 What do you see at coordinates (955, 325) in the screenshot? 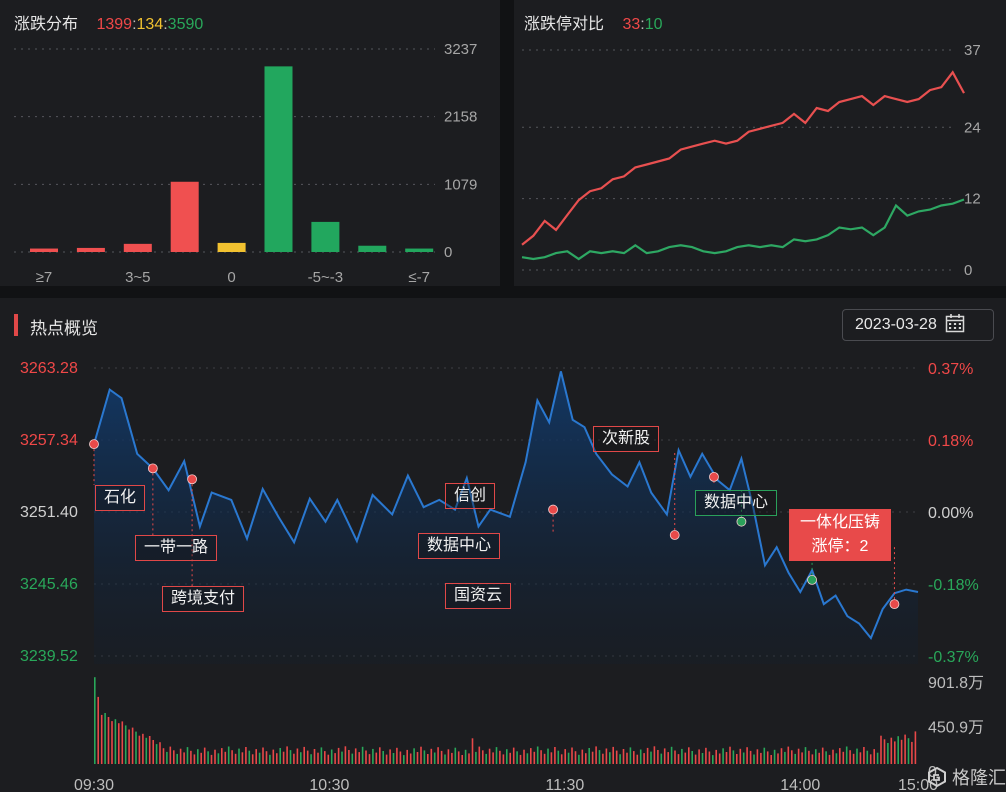
I see `calendar-icon` at bounding box center [955, 325].